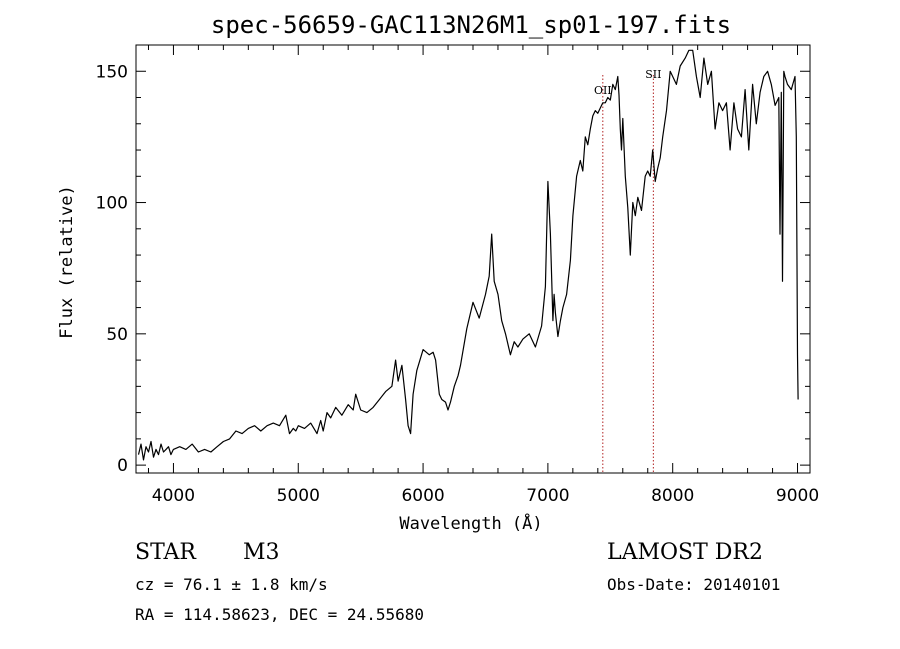 This screenshot has height=649, width=900. What do you see at coordinates (298, 496) in the screenshot?
I see `x-tick-label: 5000` at bounding box center [298, 496].